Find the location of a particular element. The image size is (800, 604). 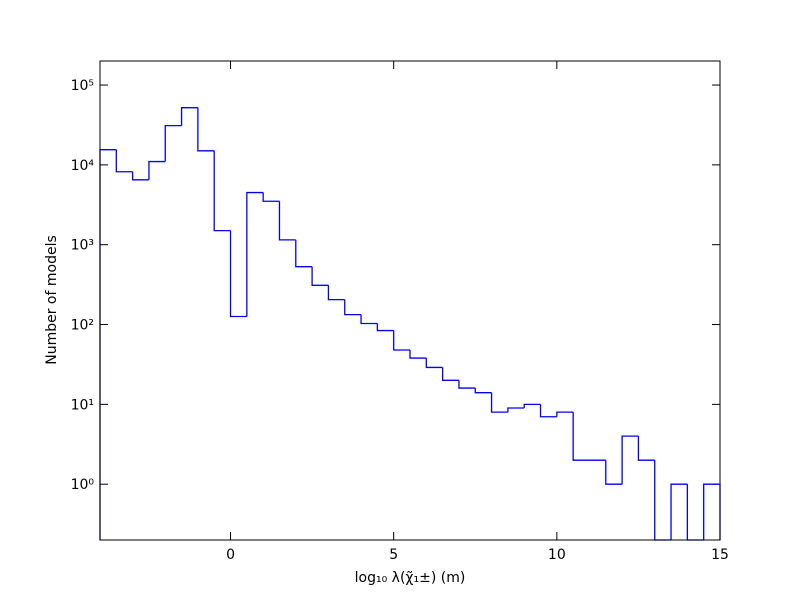

x-tick-label: 5 is located at coordinates (393, 555).